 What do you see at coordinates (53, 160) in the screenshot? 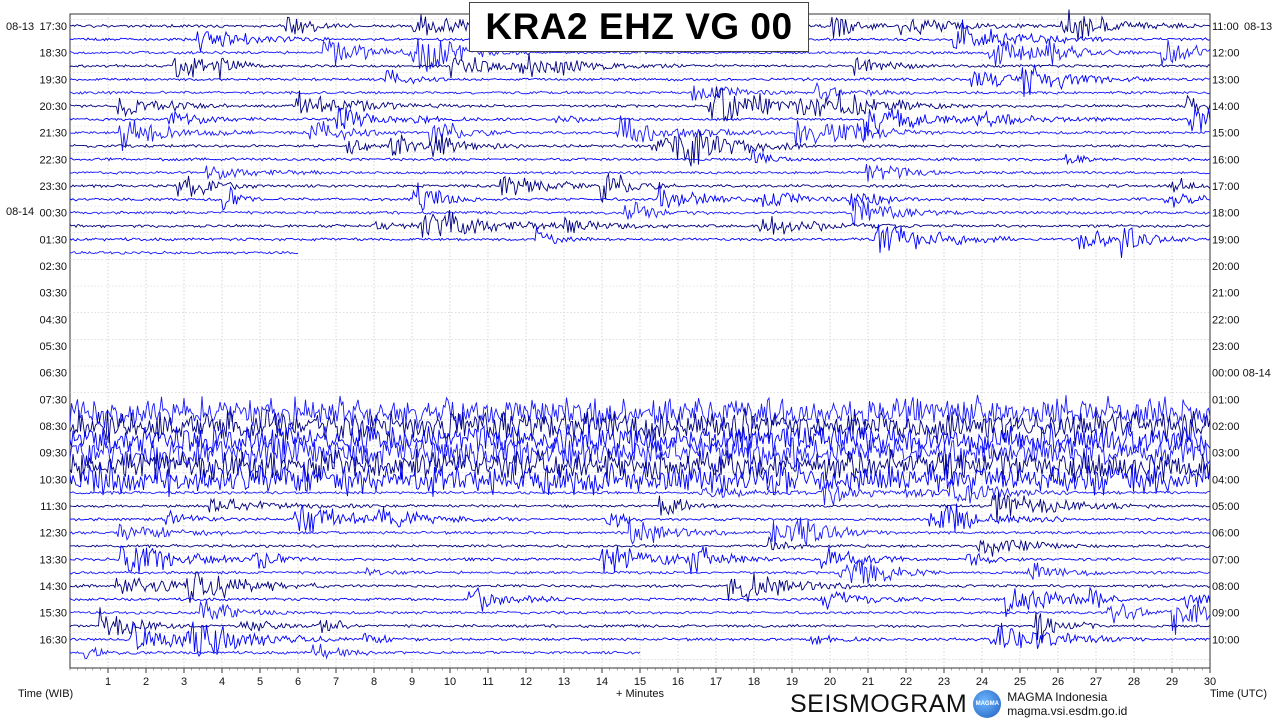
I see `left-hour-label: 22:30` at bounding box center [53, 160].